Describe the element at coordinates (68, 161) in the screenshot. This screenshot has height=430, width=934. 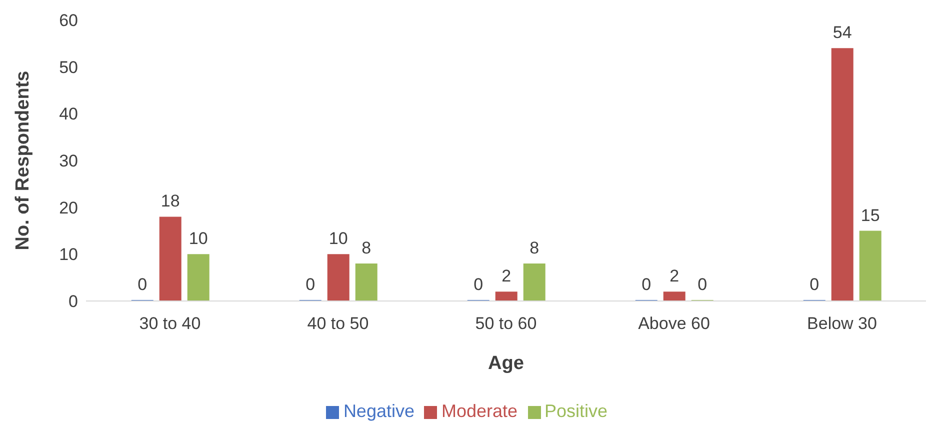
I see `y-tick-label: 30` at that location.